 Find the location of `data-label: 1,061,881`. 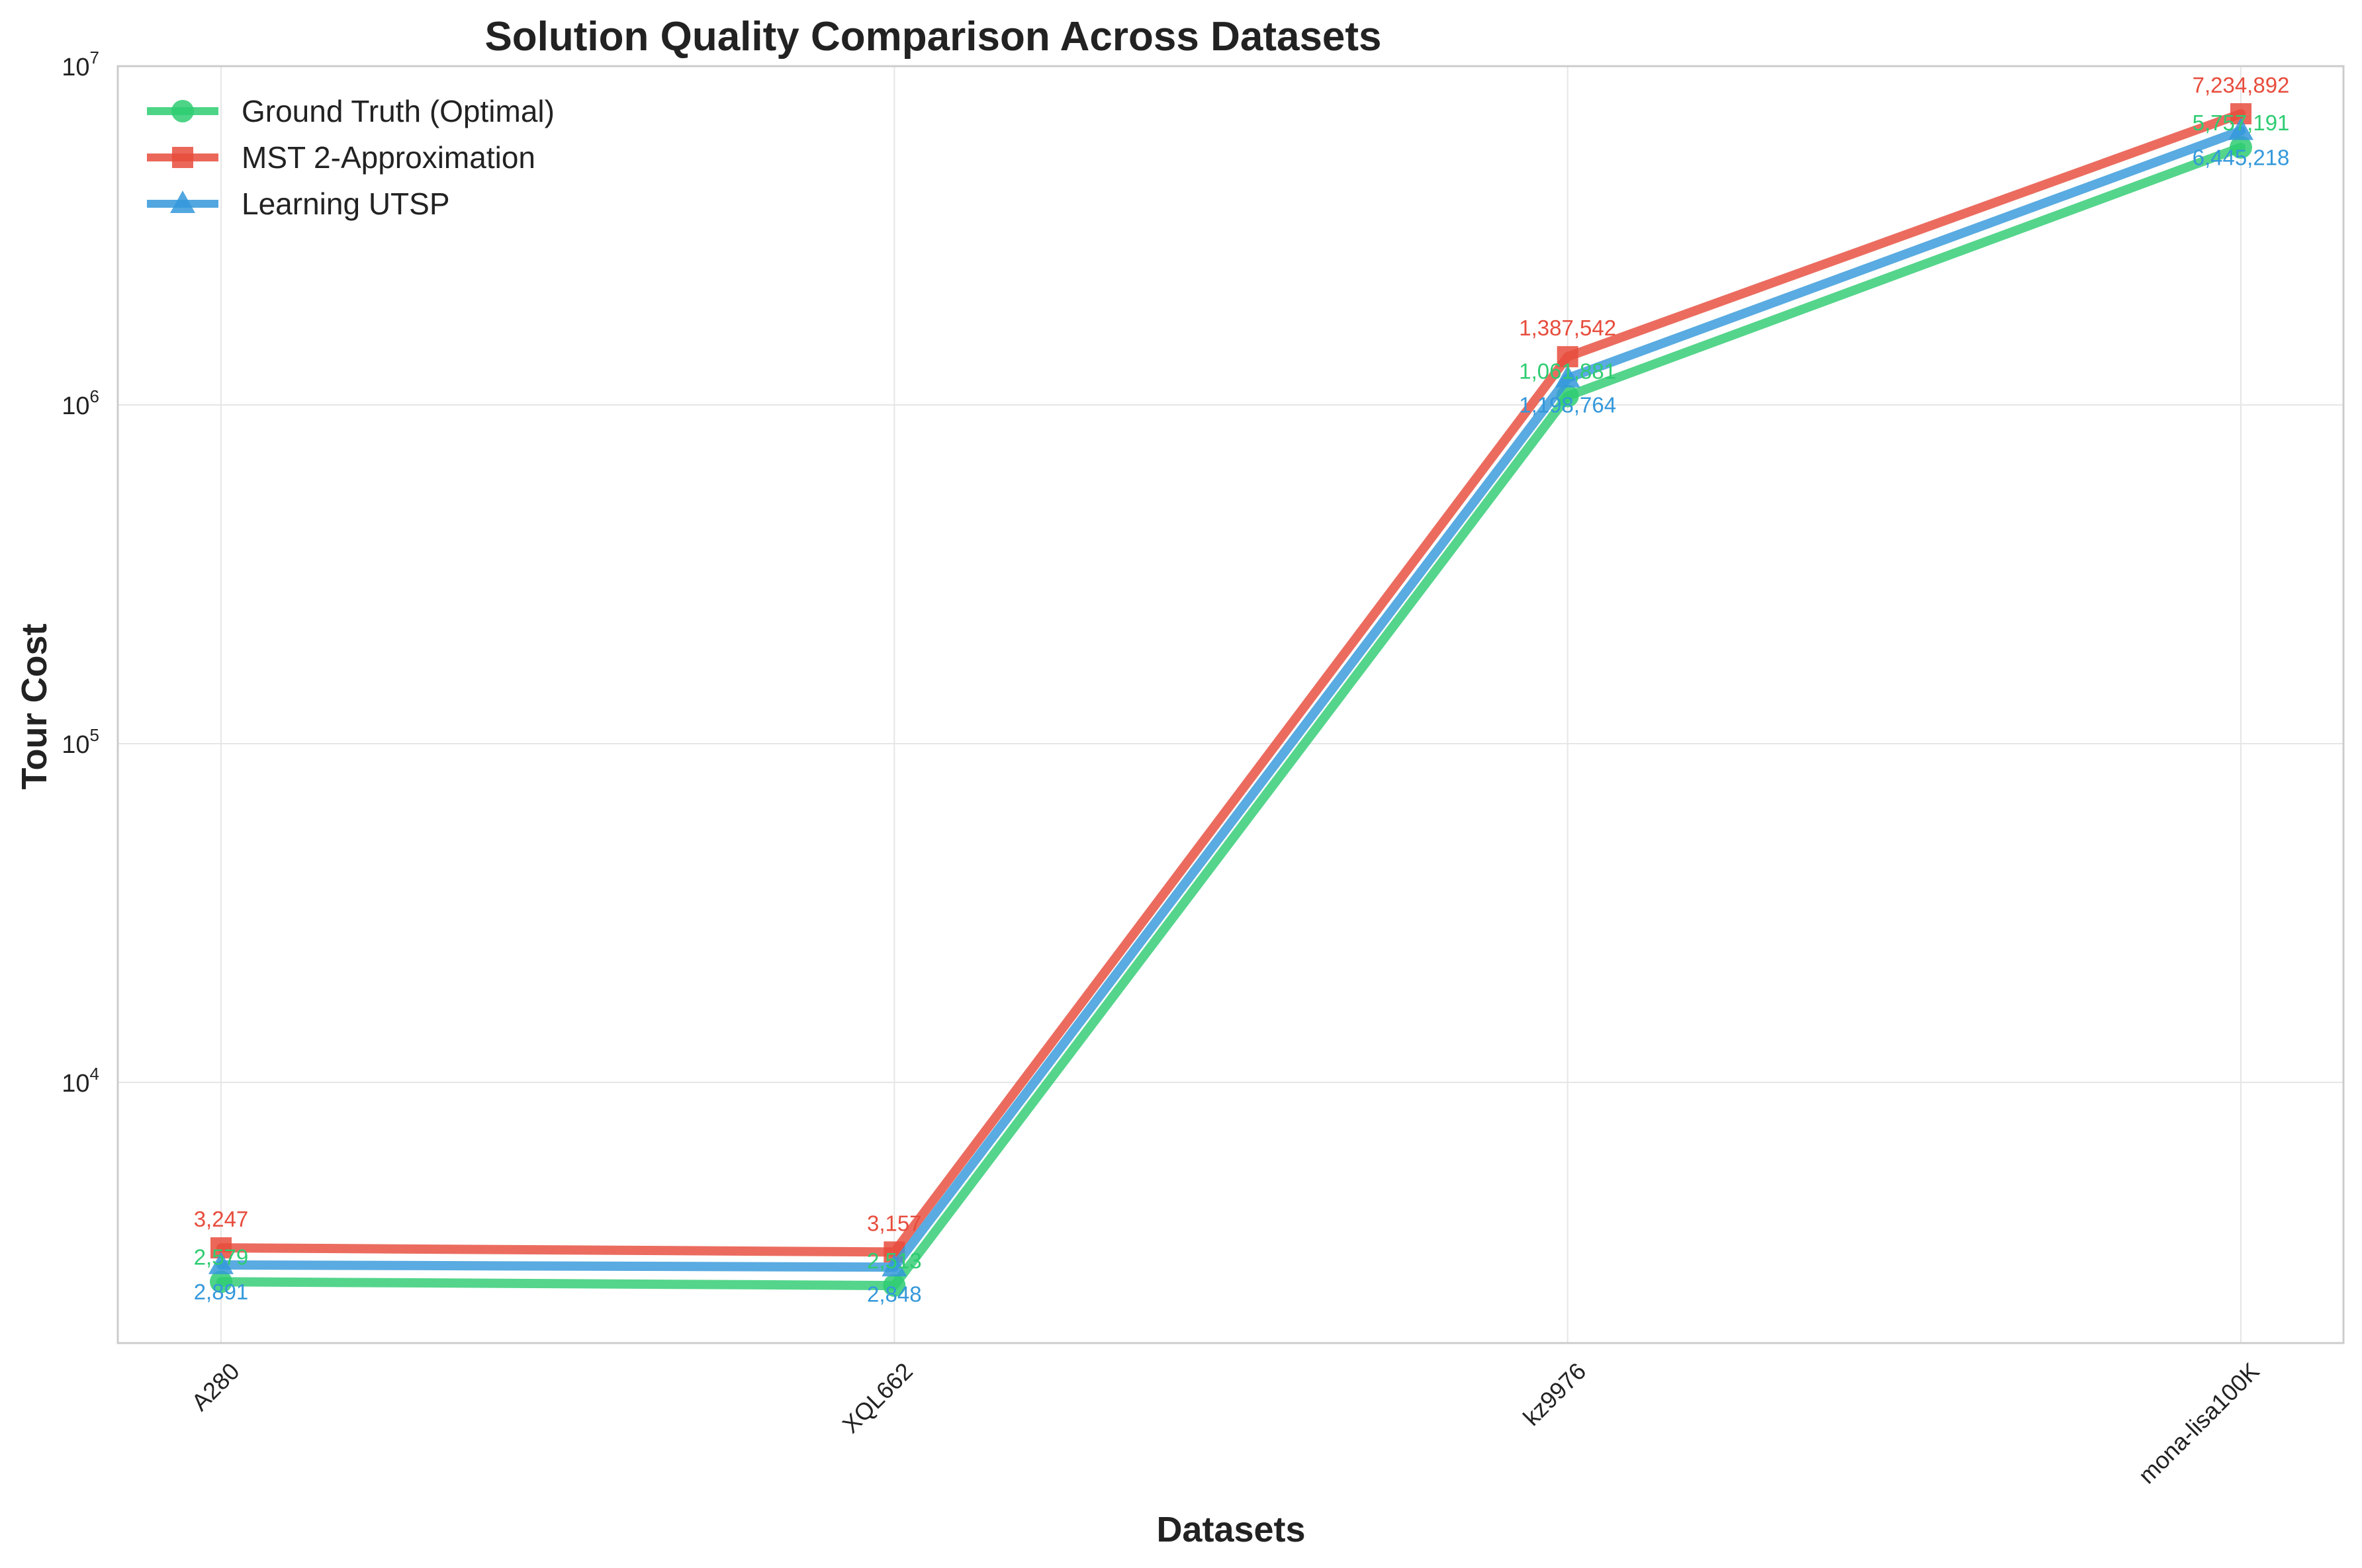

data-label: 1,061,881 is located at coordinates (1567, 372).